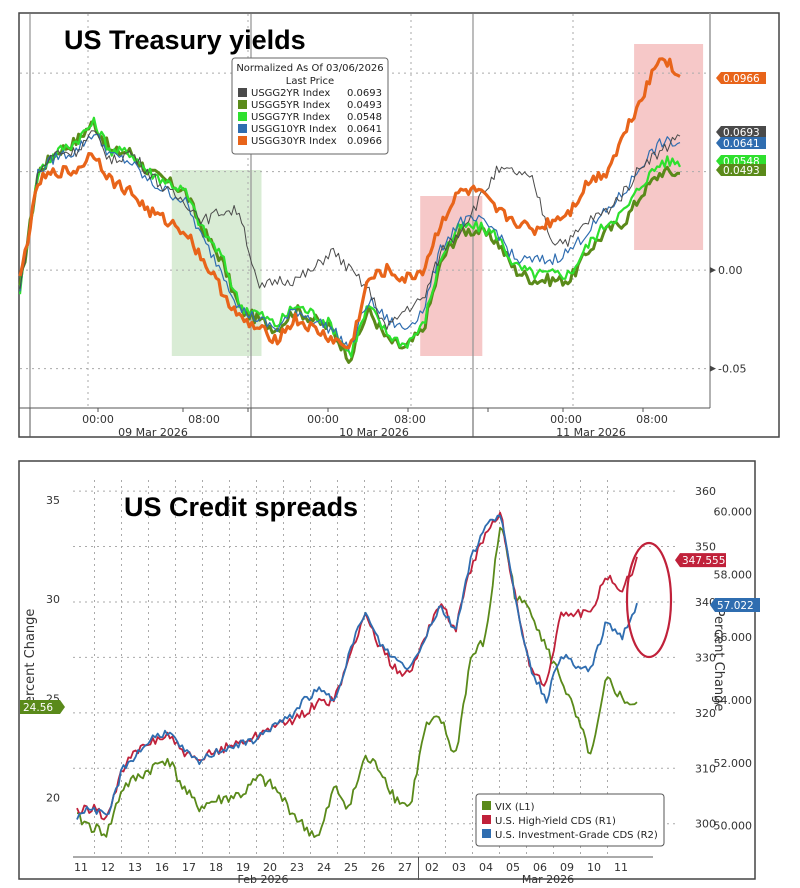 The image size is (800, 888). What do you see at coordinates (135, 867) in the screenshot?
I see `x-tick-label: 13` at bounding box center [135, 867].